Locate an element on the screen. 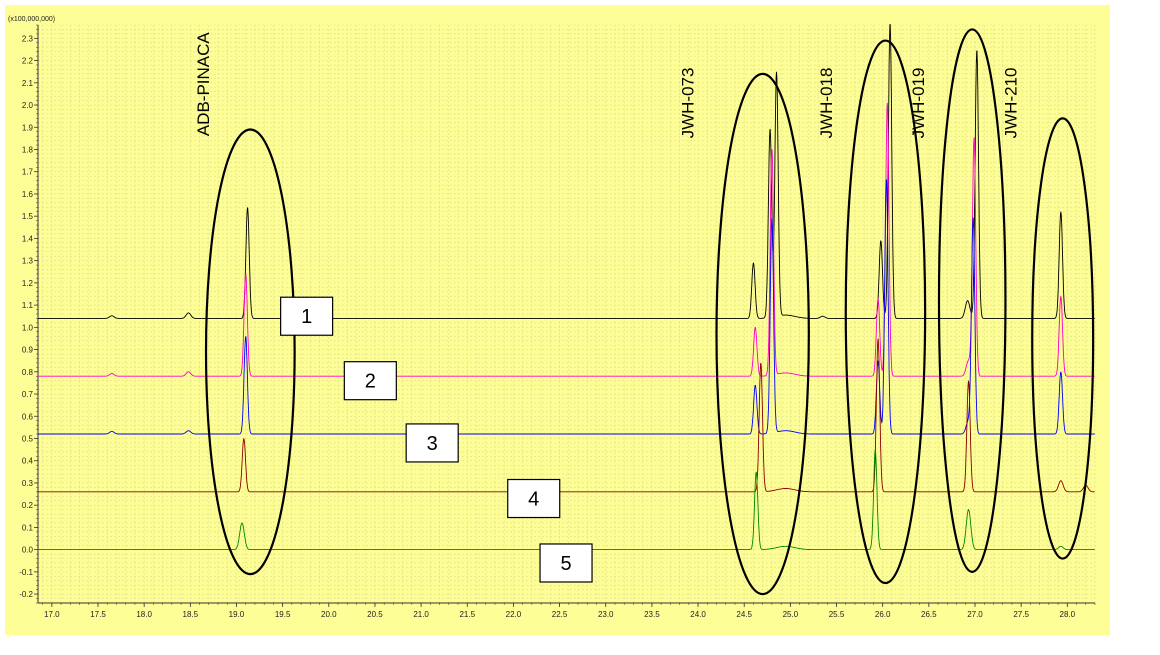  y-tick-label: 0.6 is located at coordinates (28, 416).